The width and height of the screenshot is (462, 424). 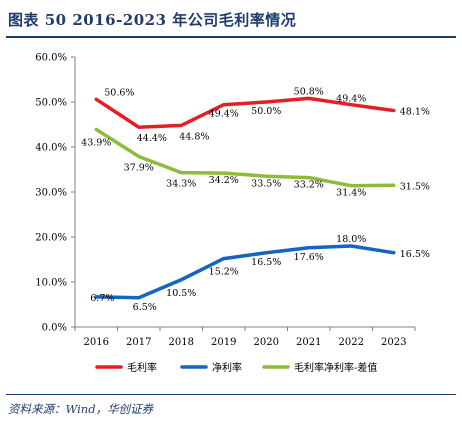 What do you see at coordinates (266, 111) in the screenshot?
I see `data-label-gross-margin: 50.0%` at bounding box center [266, 111].